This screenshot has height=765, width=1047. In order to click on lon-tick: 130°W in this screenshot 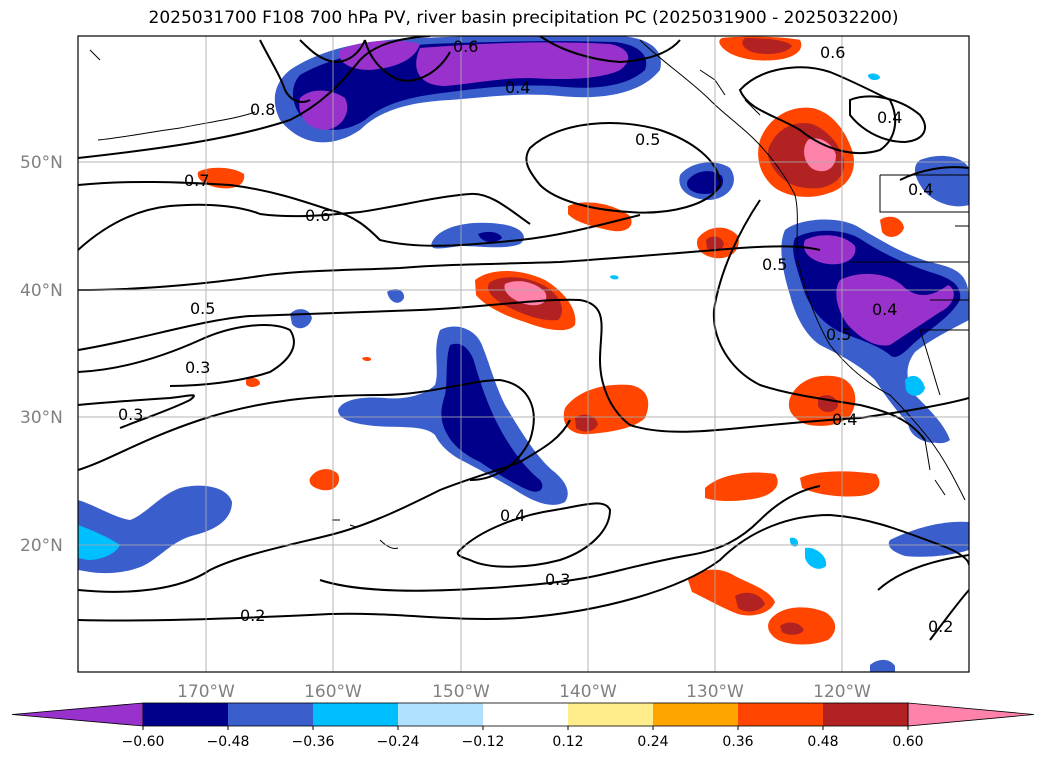, I will do `click(715, 692)`.